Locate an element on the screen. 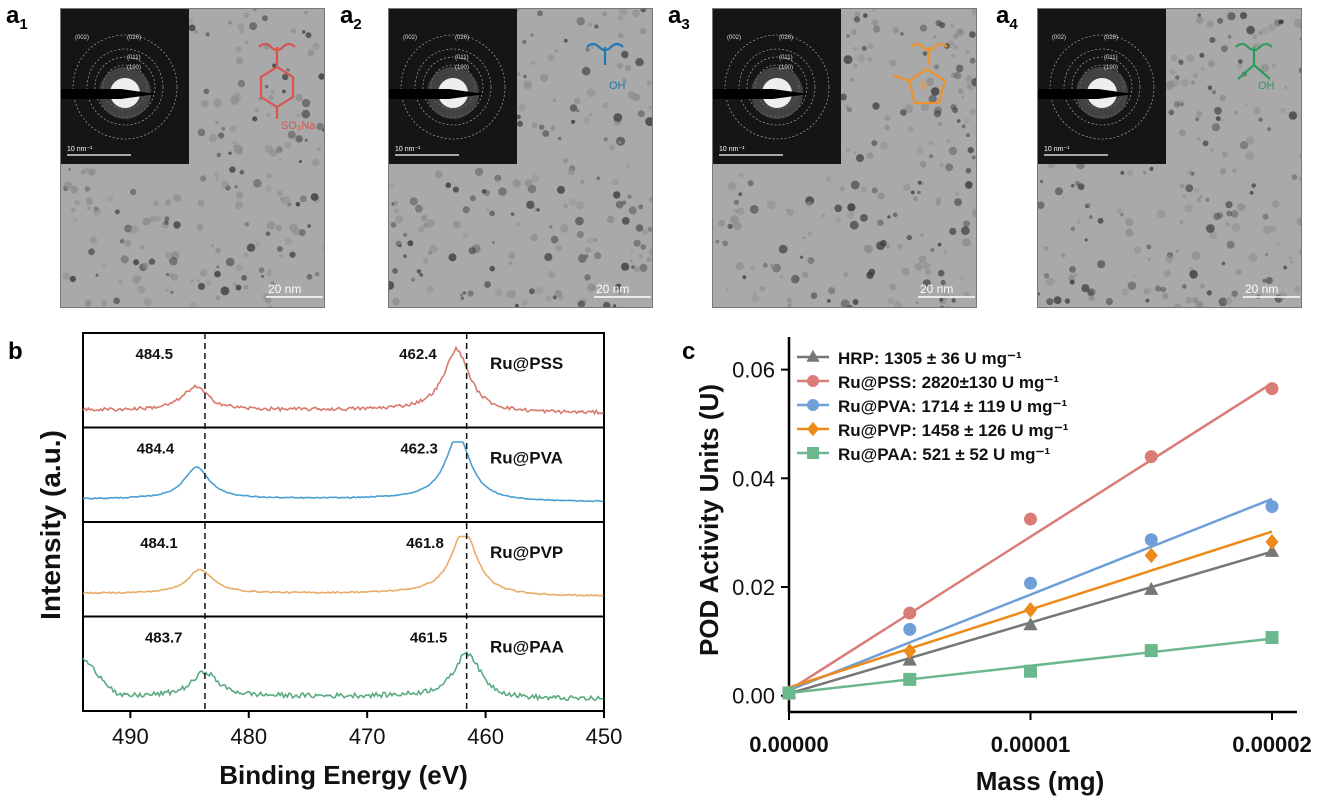  peak-label-left: 483.7 is located at coordinates (164, 638).